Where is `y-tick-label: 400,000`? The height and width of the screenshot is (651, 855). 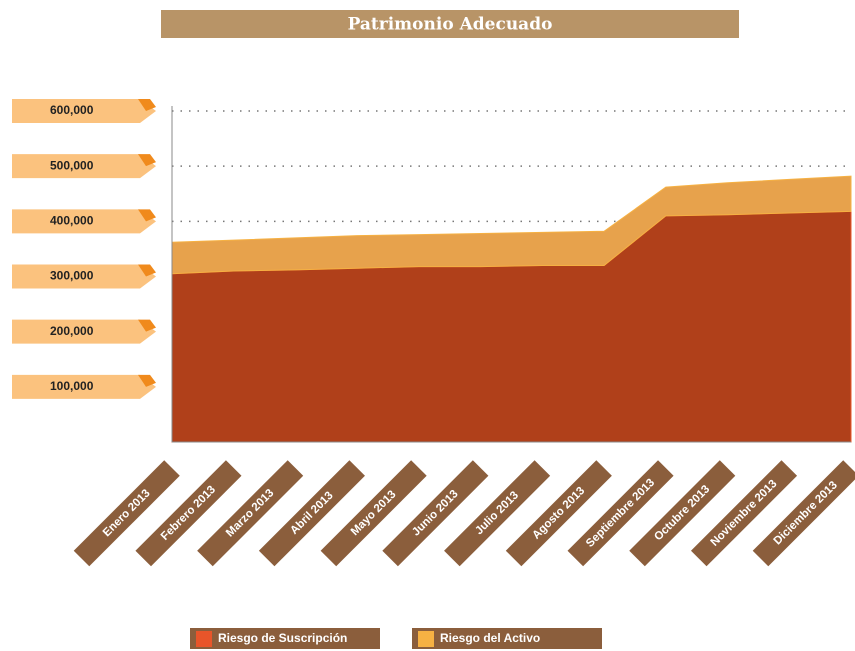 y-tick-label: 400,000 is located at coordinates (72, 221).